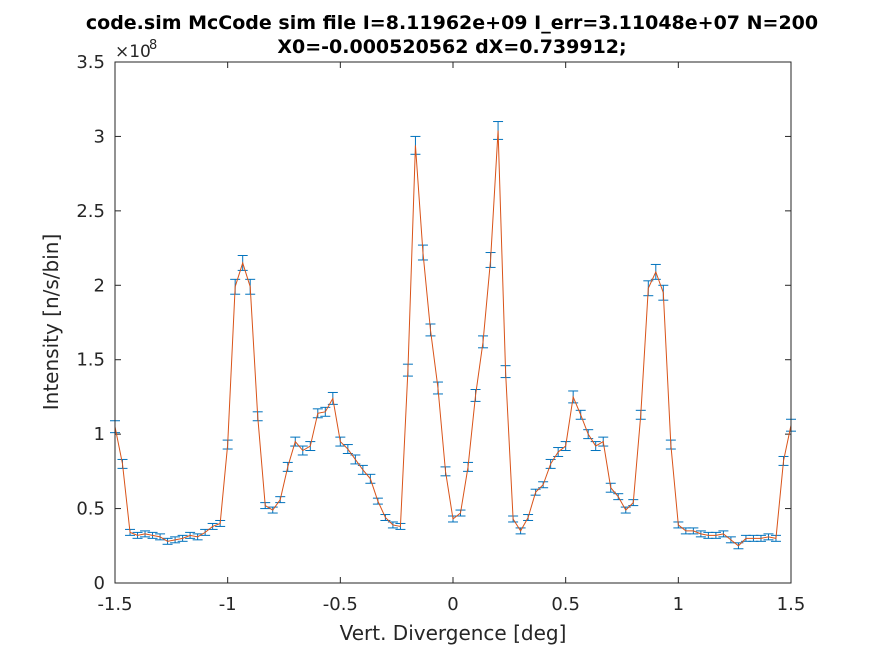 Image resolution: width=875 pixels, height=656 pixels. What do you see at coordinates (340, 604) in the screenshot?
I see `x-tick-label: -0.5` at bounding box center [340, 604].